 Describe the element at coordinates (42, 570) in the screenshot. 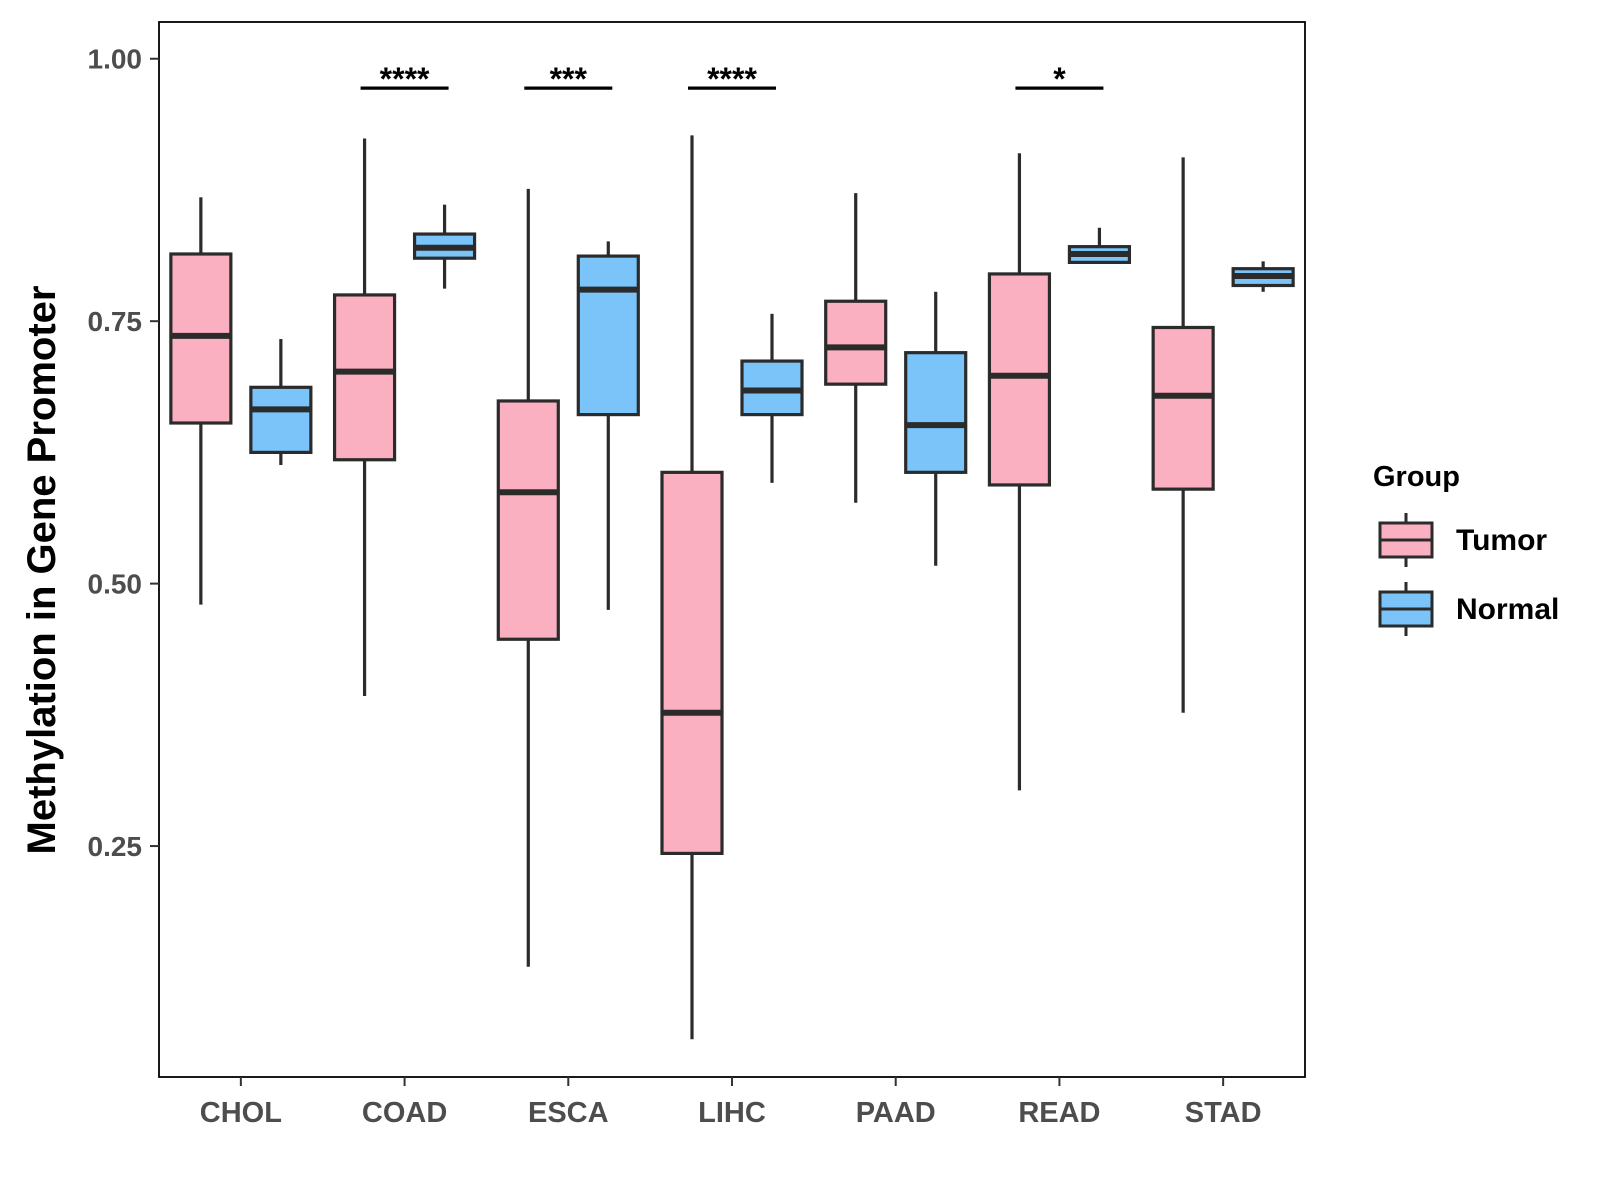

I see `y-axis-title: Methylation in Gene Promoter` at that location.